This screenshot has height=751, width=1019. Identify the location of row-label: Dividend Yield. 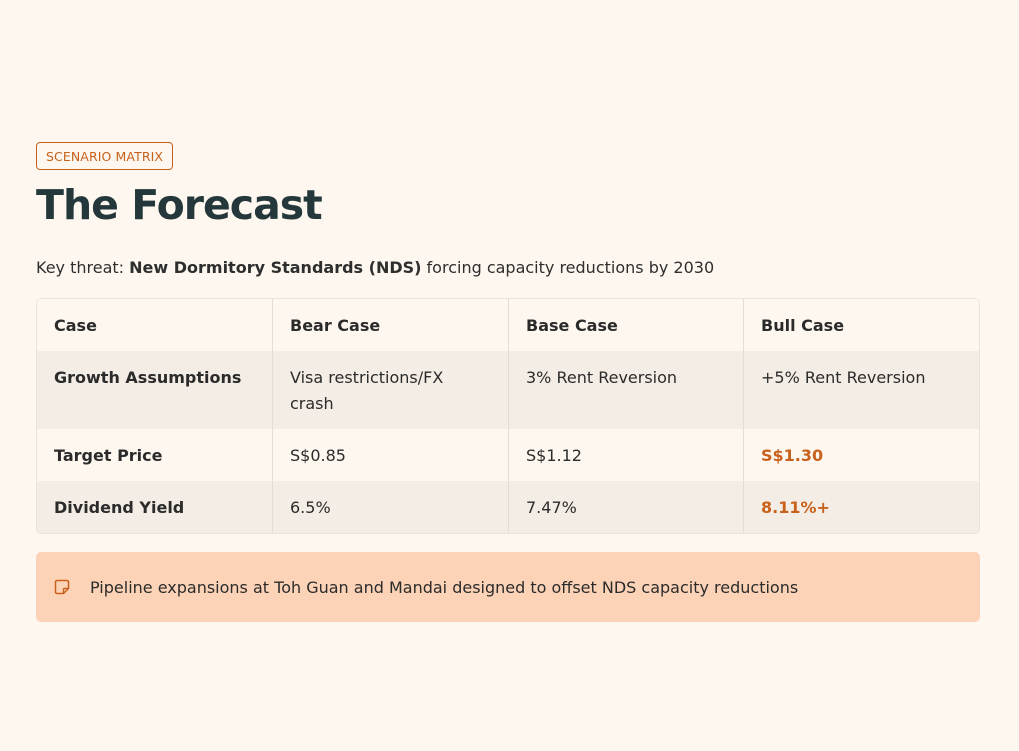
(155, 507).